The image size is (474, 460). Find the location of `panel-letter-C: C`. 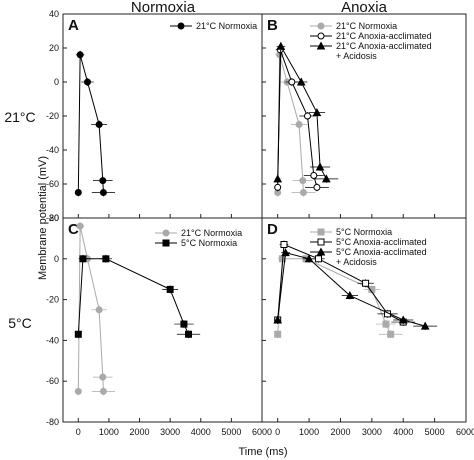

panel-letter-C: C is located at coordinates (73, 229).